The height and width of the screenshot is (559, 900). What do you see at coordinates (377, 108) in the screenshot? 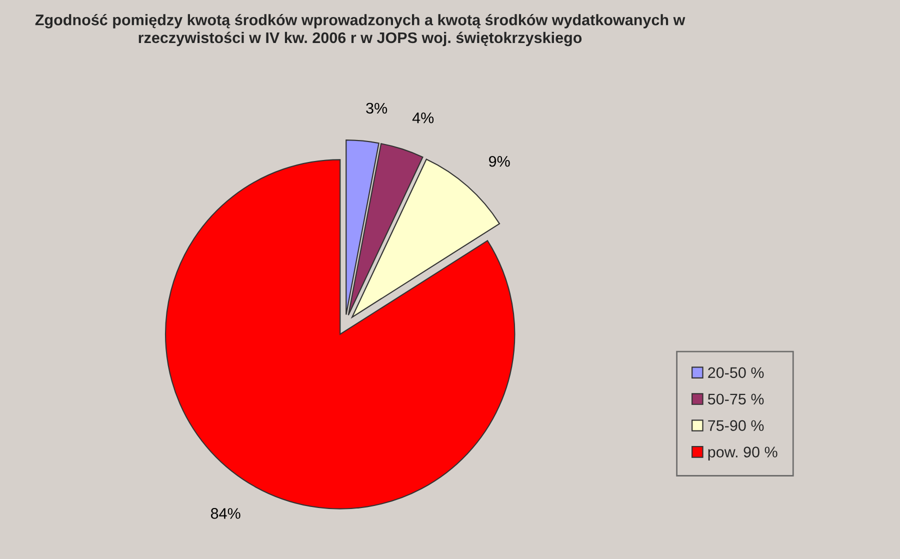
I see `data-label: 3%` at bounding box center [377, 108].